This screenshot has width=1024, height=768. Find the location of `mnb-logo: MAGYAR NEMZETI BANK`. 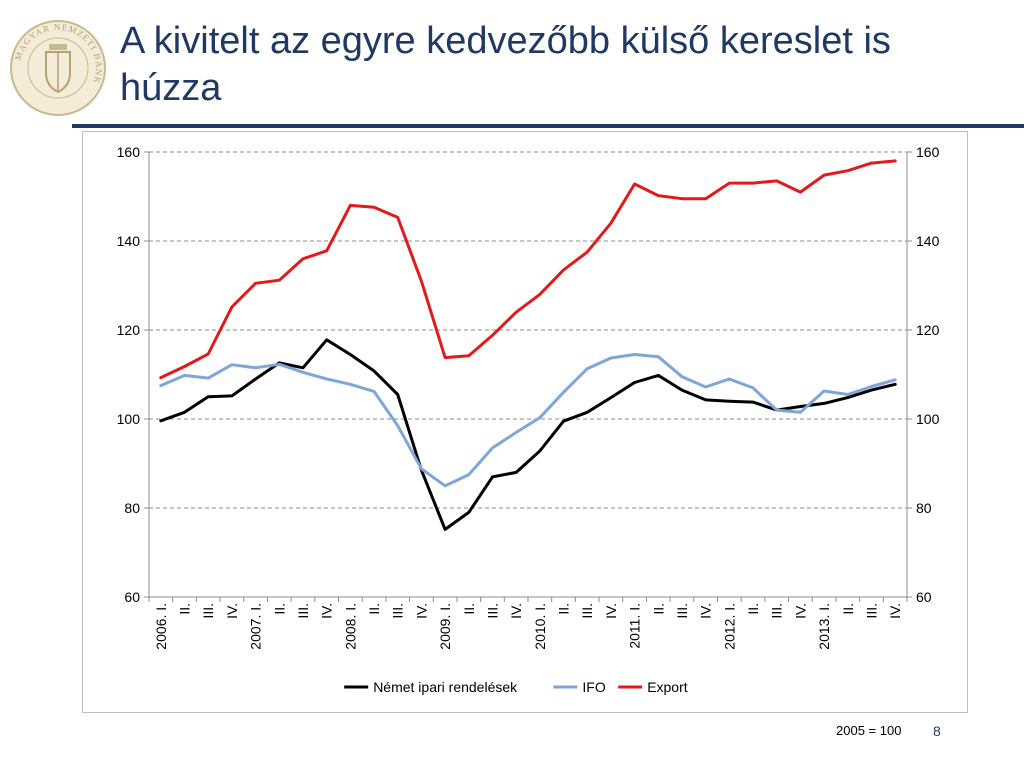

mnb-logo: MAGYAR NEMZETI BANK is located at coordinates (58, 68).